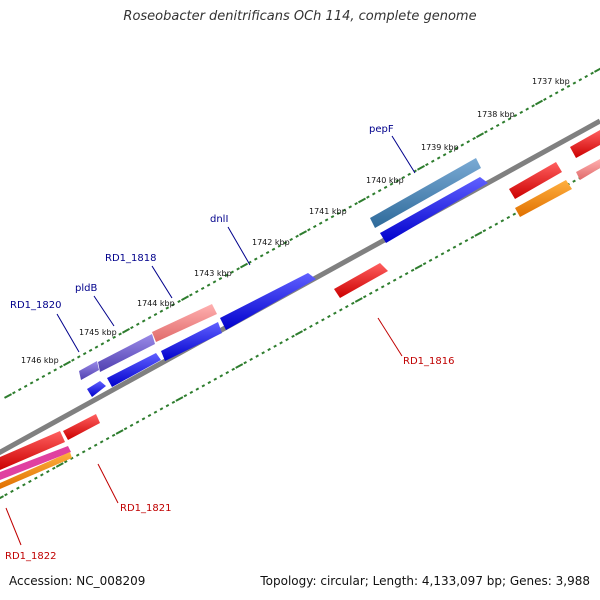 The height and width of the screenshot is (600, 600). What do you see at coordinates (35, 463) in the screenshot?
I see `gene-arrow-magenta` at bounding box center [35, 463].